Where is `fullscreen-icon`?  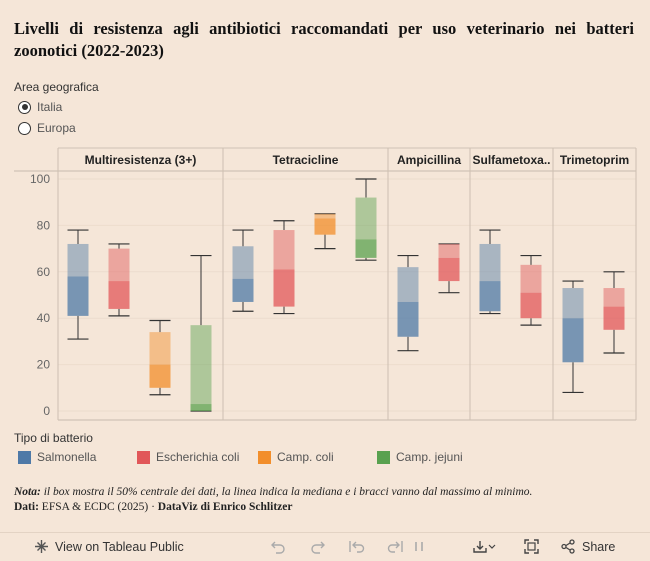
fullscreen-icon is located at coordinates (531, 546).